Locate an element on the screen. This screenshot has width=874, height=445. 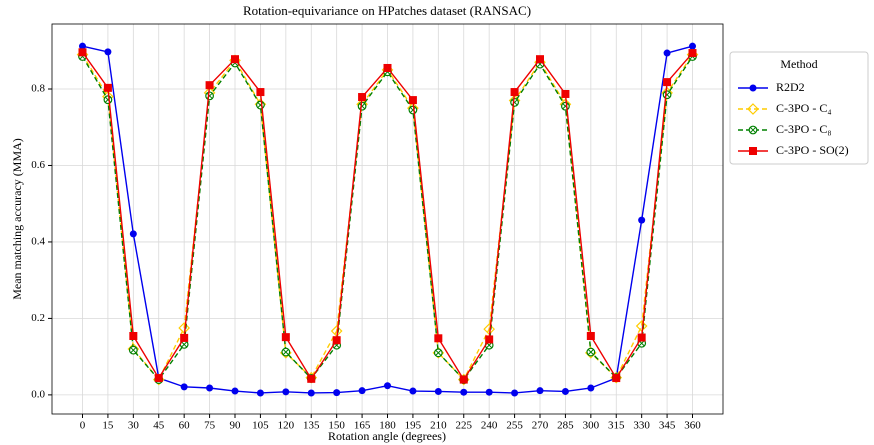
y-tick-label: 0.8 is located at coordinates (38, 89).